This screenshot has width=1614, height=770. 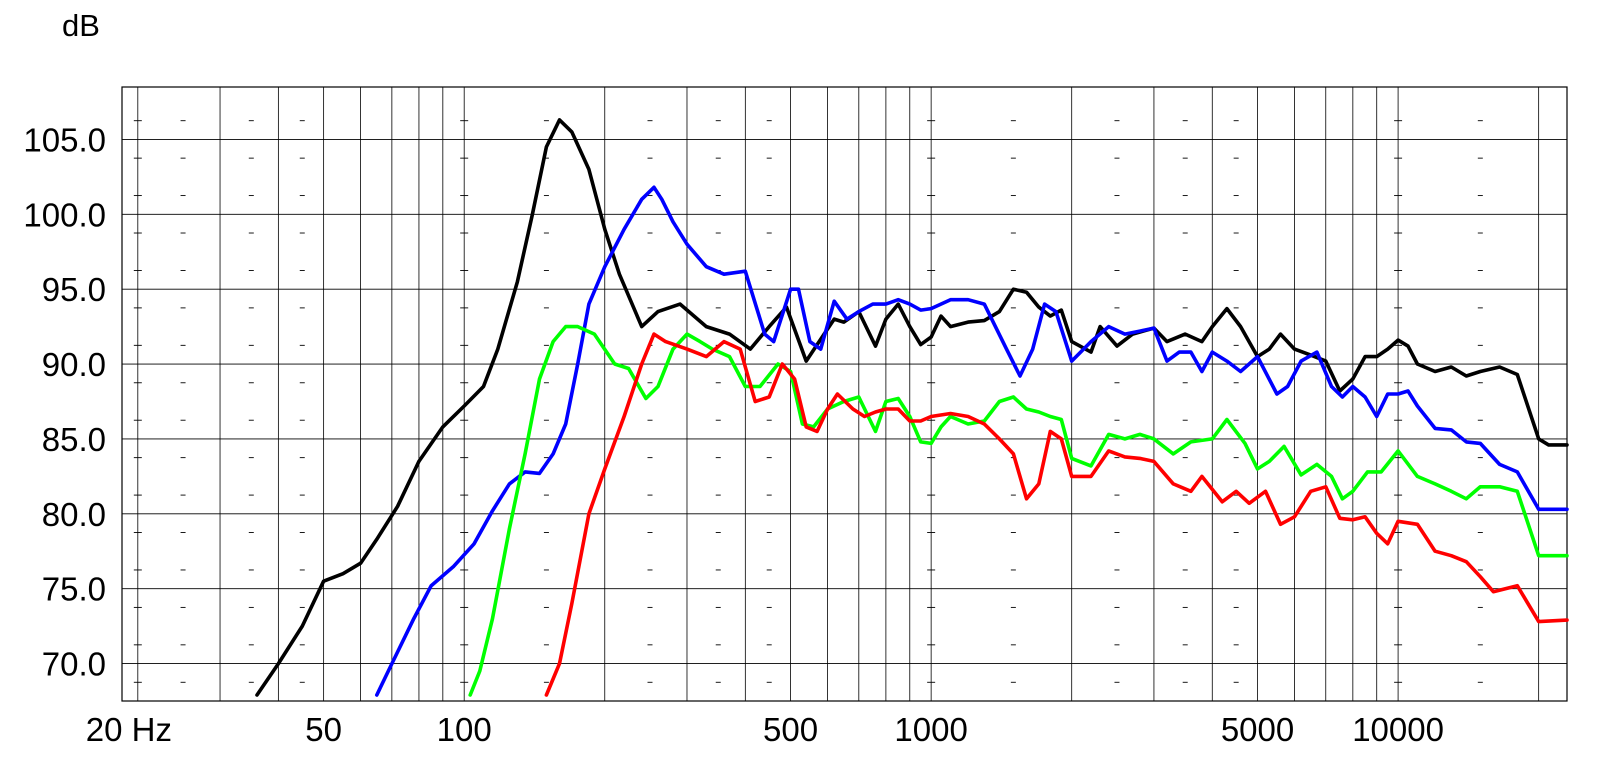 What do you see at coordinates (464, 729) in the screenshot?
I see `x-tick-label: 100` at bounding box center [464, 729].